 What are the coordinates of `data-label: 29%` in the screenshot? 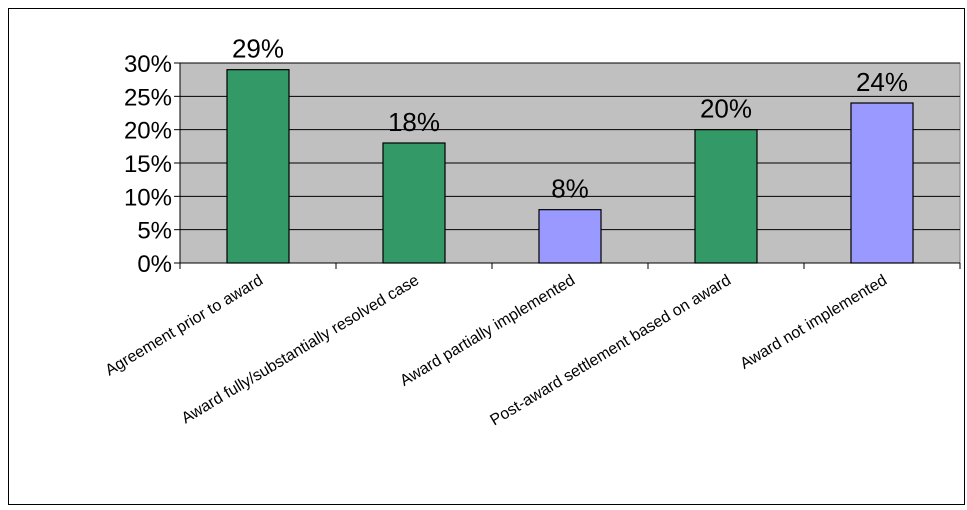 It's located at (258, 49).